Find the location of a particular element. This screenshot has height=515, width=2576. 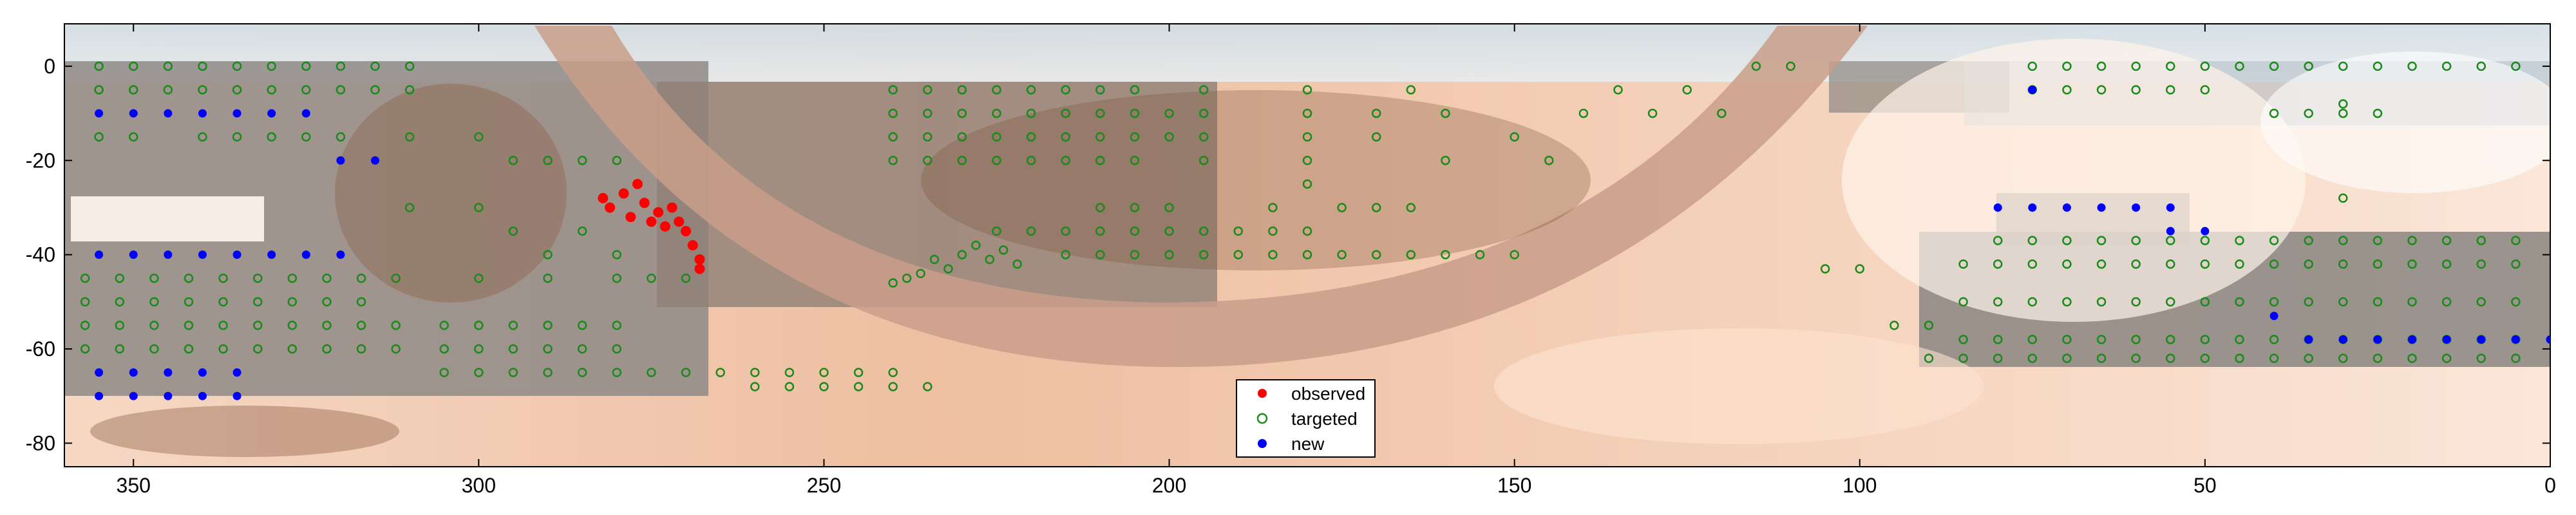

legend-label-observed: observed is located at coordinates (1328, 394).